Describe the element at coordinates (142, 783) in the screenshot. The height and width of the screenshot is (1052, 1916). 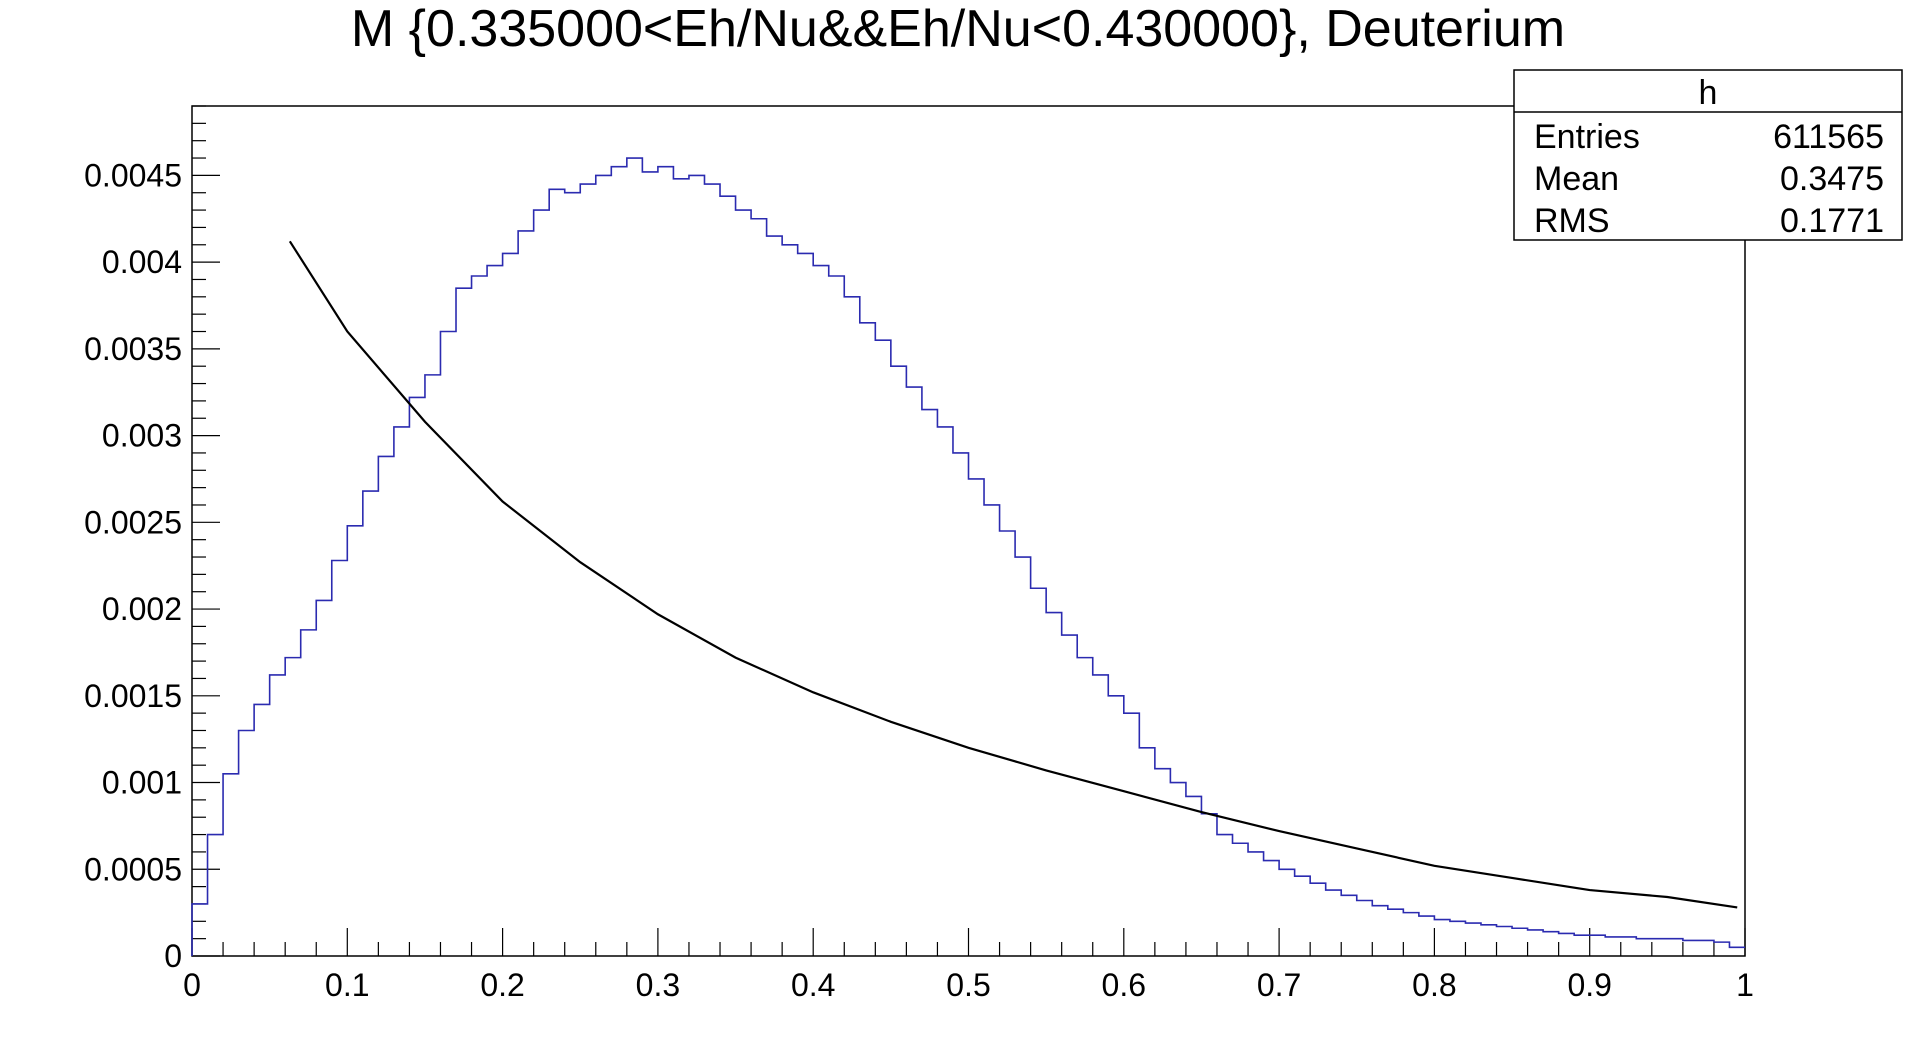
I see `y-tick-label: 0.001` at that location.